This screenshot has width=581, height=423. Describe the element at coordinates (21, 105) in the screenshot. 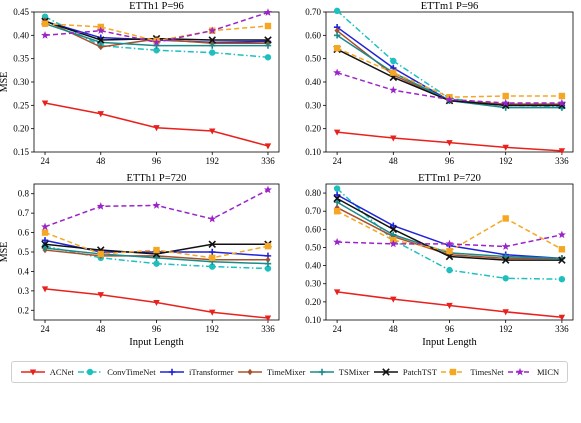

I see `y-tick-label: 0.25` at that location.